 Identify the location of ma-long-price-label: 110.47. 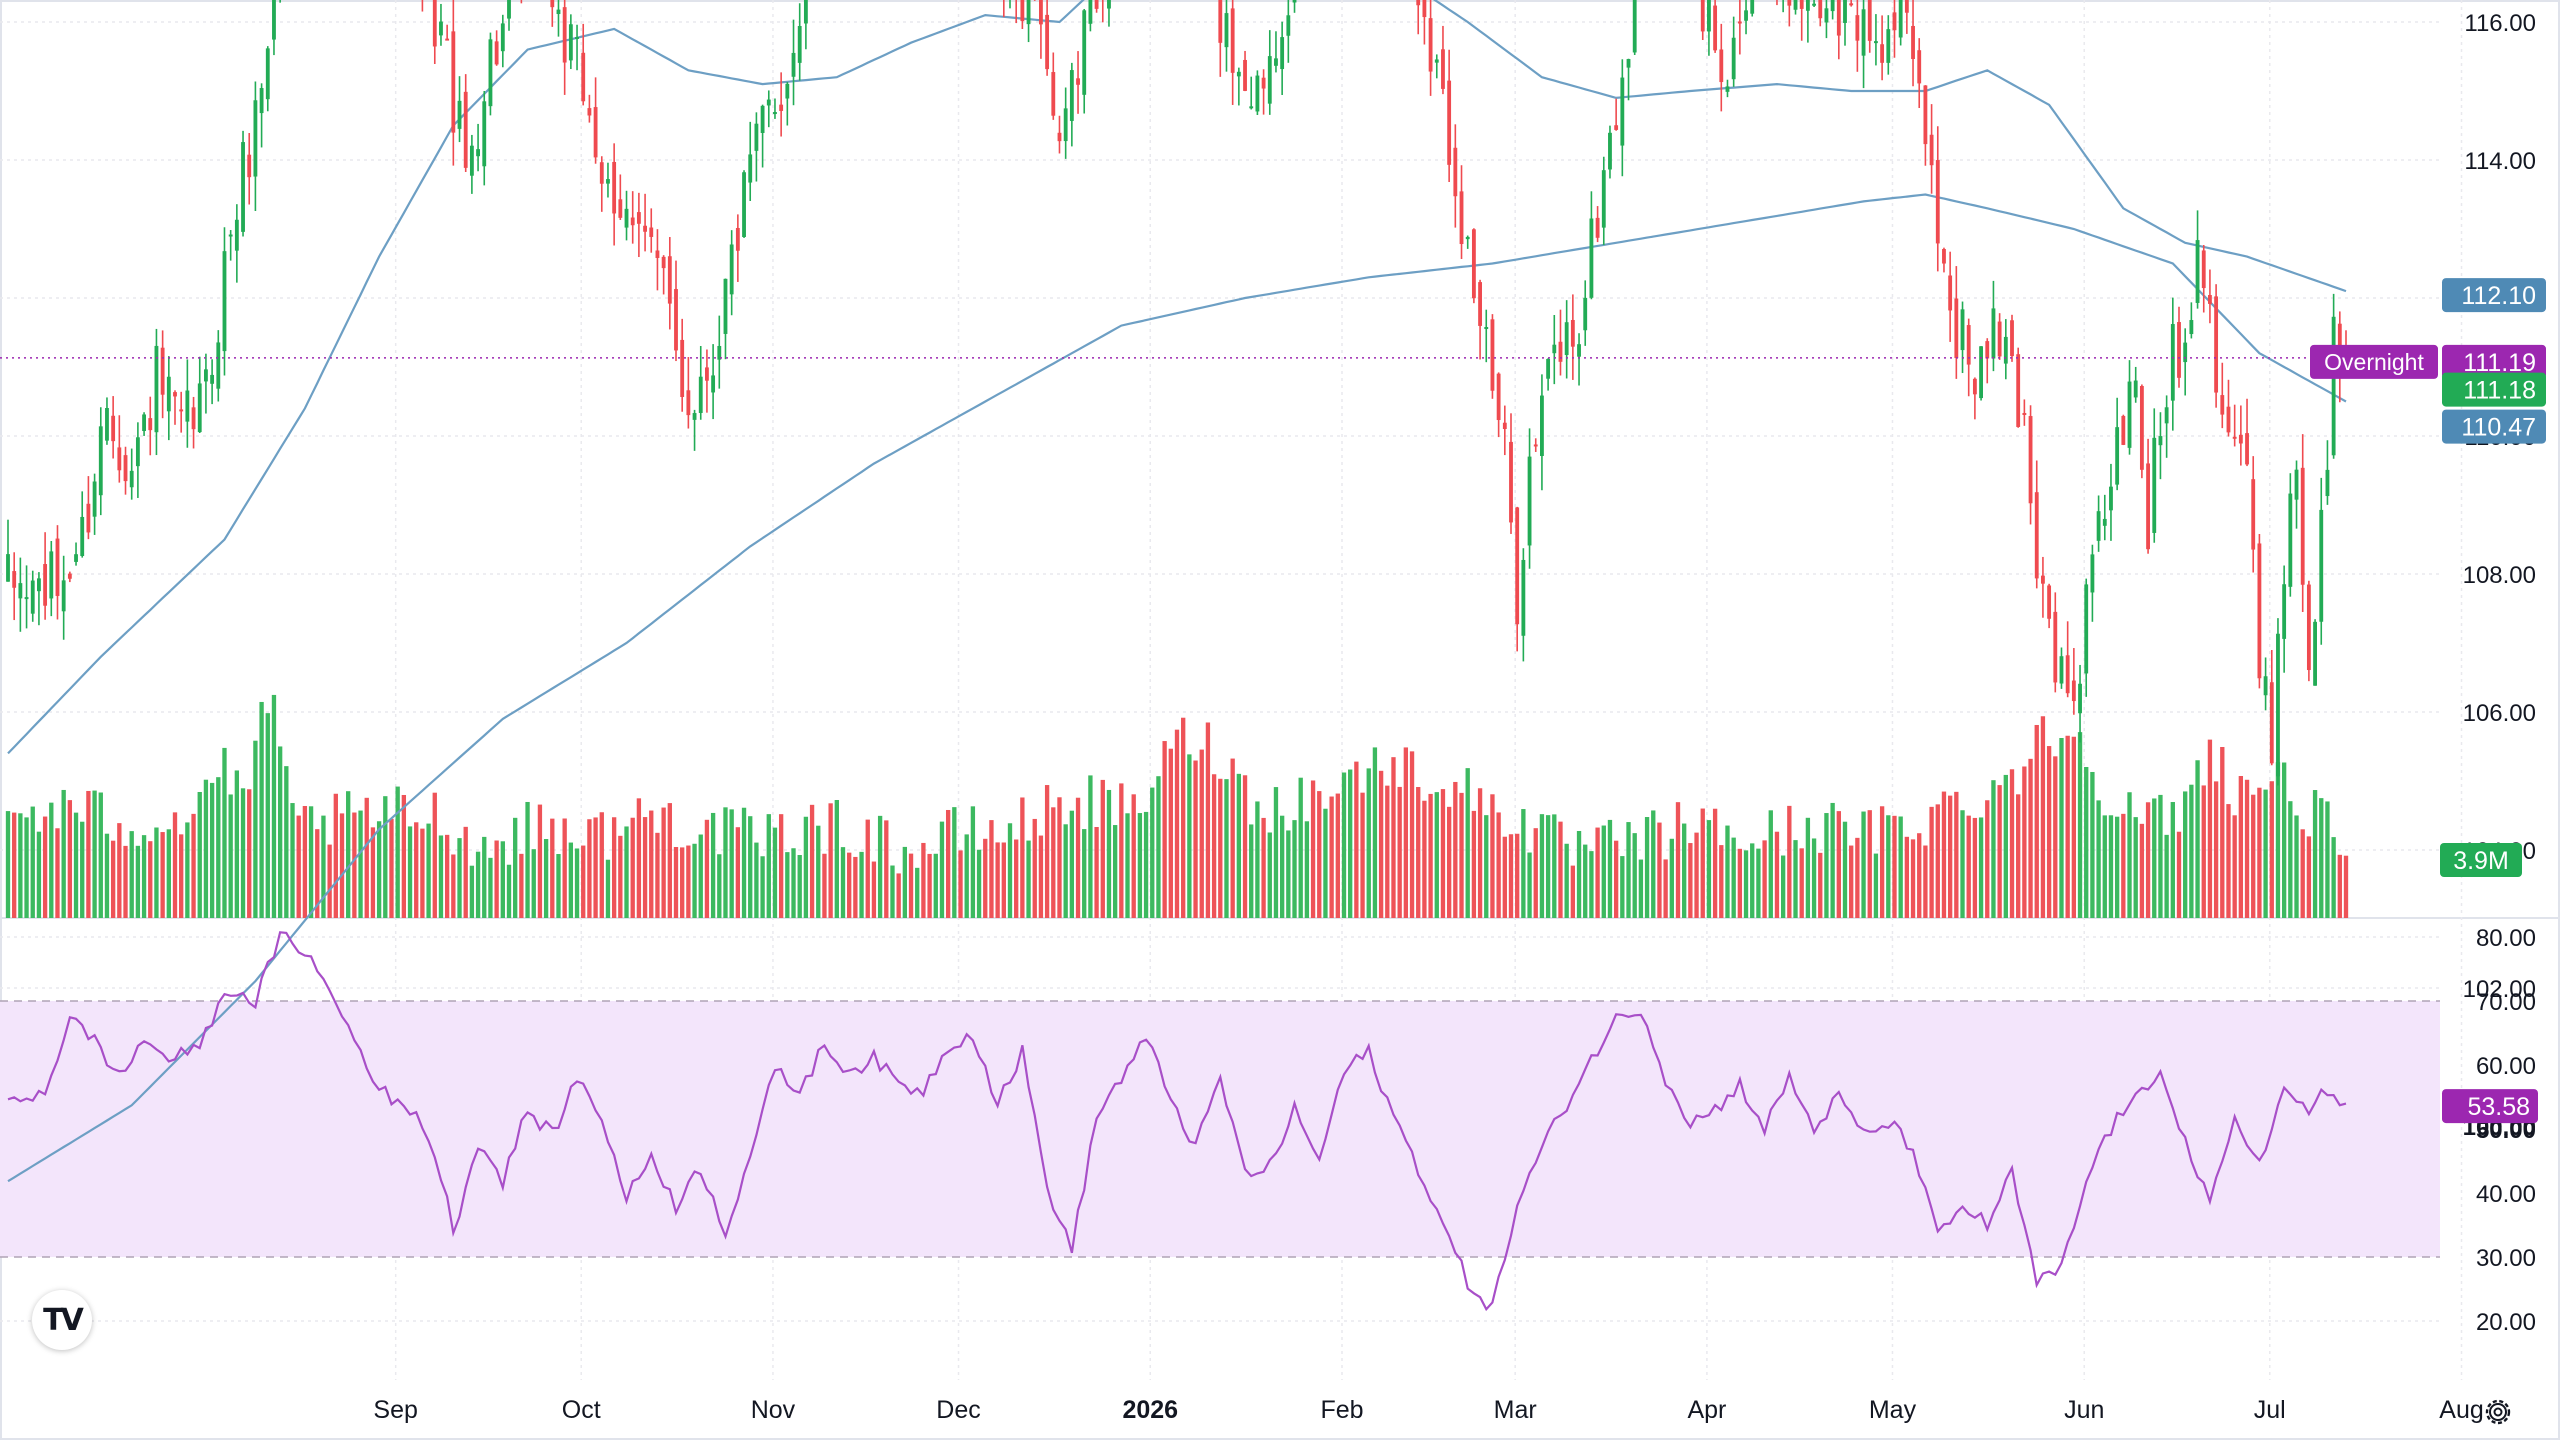
(2494, 426).